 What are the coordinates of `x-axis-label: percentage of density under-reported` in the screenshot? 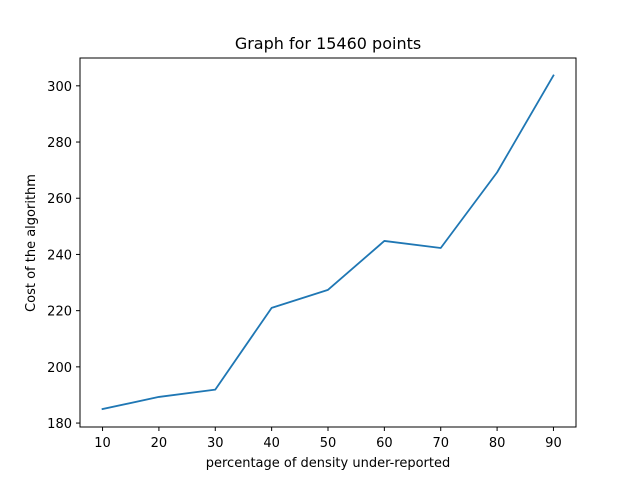 It's located at (328, 463).